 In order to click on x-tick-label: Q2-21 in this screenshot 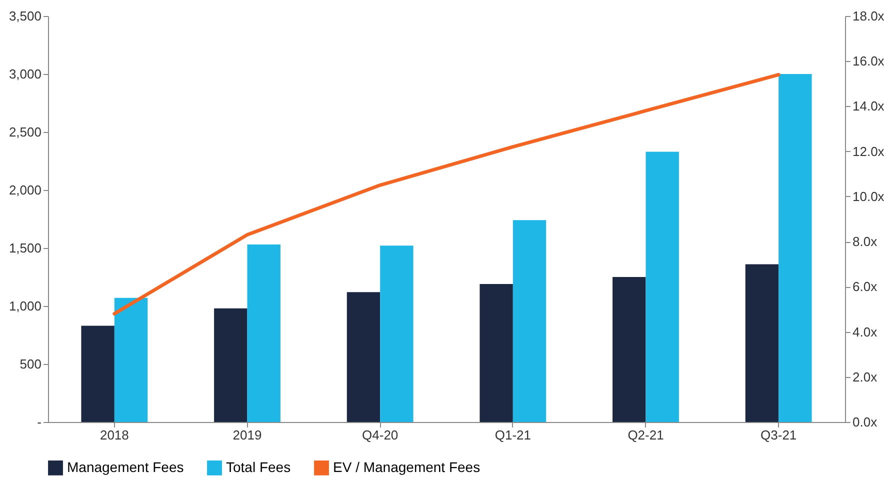, I will do `click(646, 435)`.